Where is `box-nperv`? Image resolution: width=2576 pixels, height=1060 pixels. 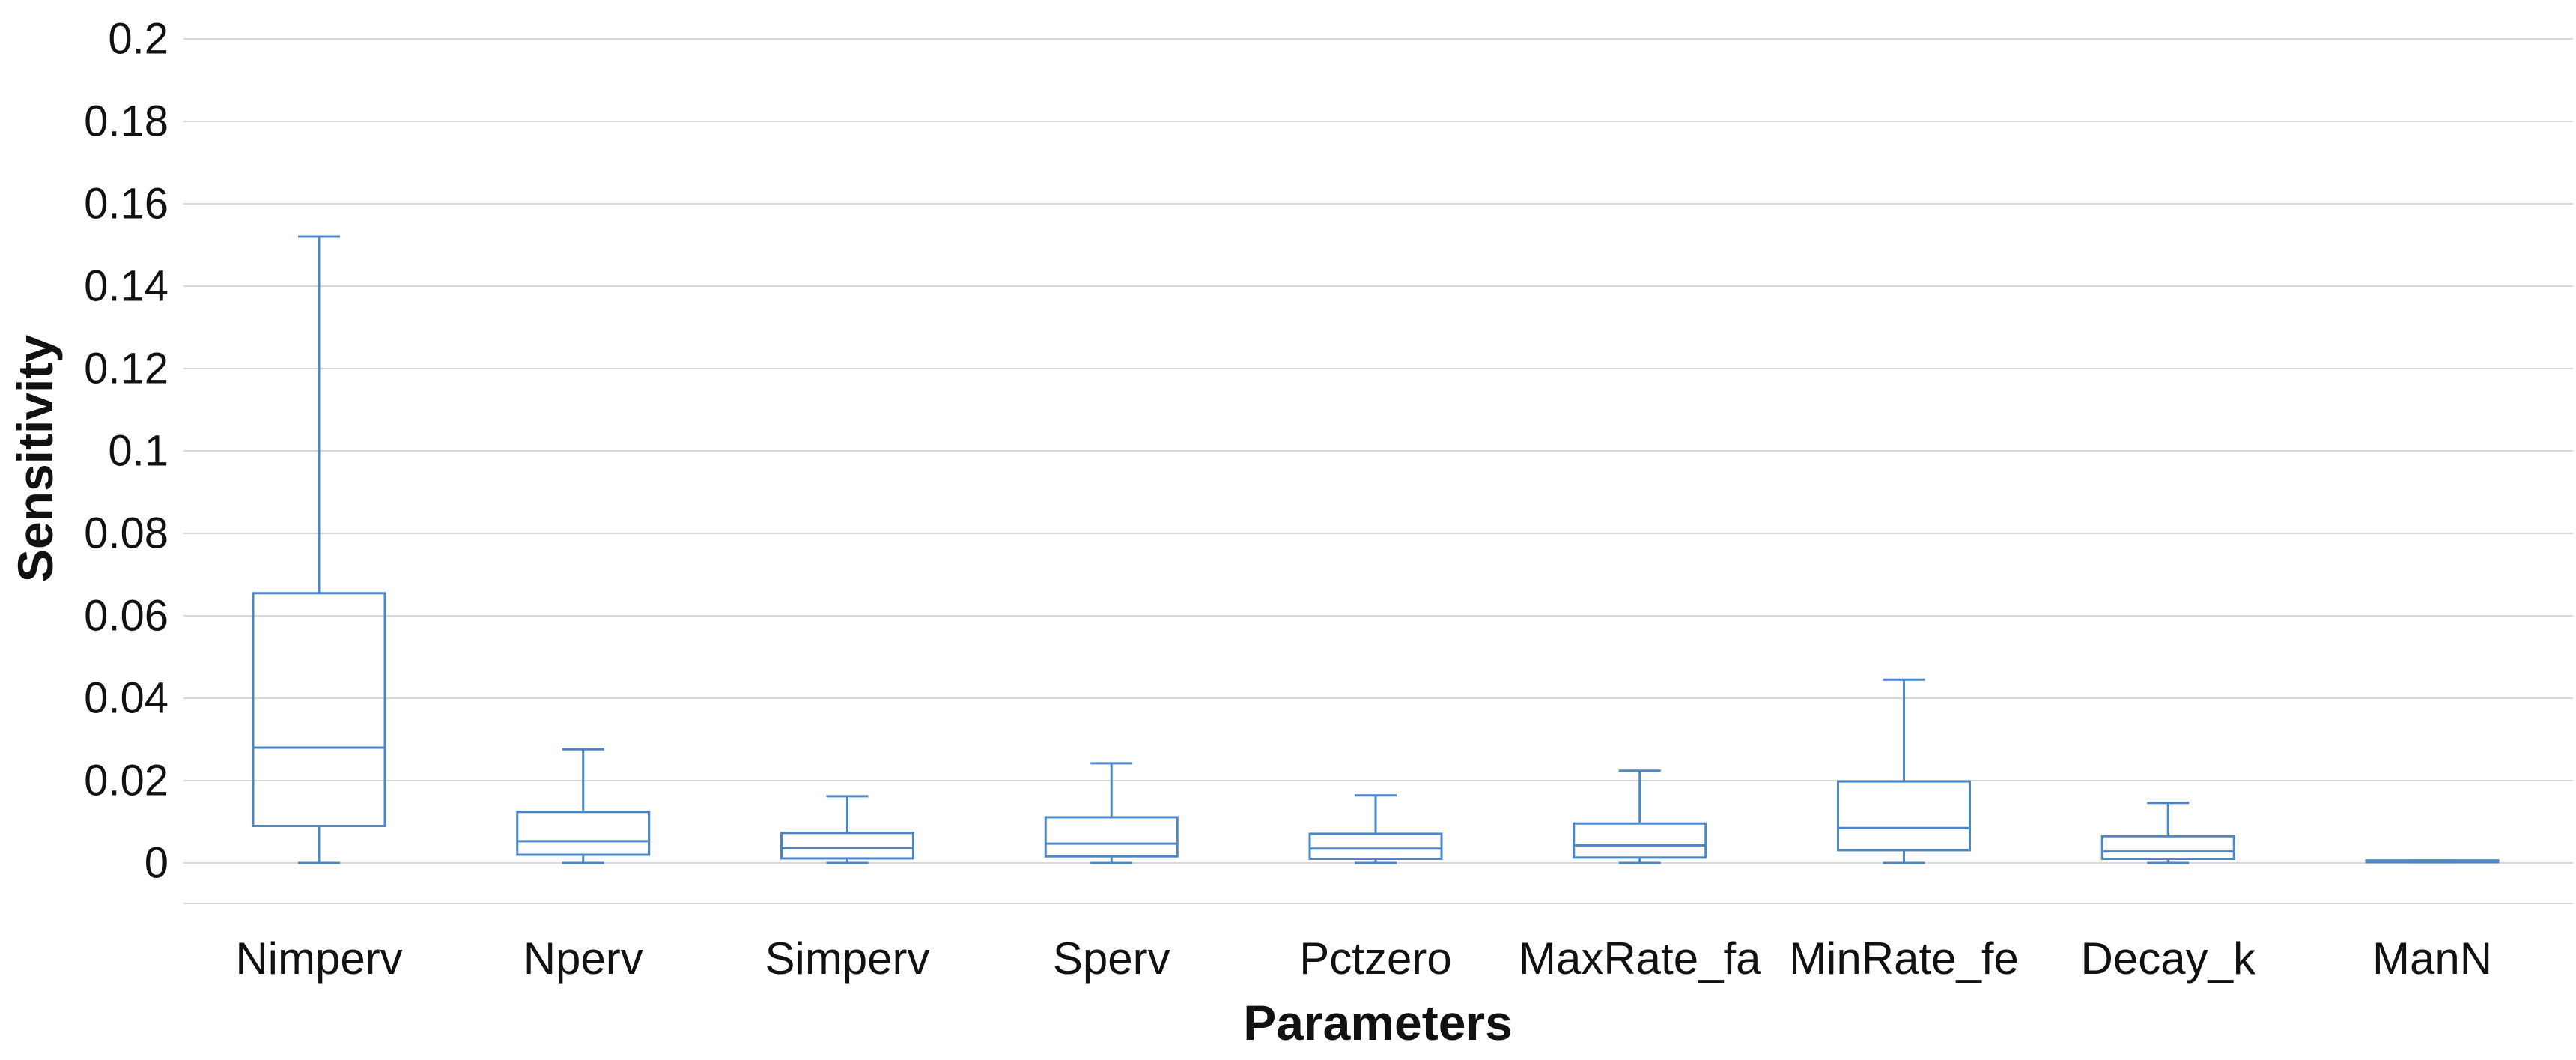 box-nperv is located at coordinates (583, 806).